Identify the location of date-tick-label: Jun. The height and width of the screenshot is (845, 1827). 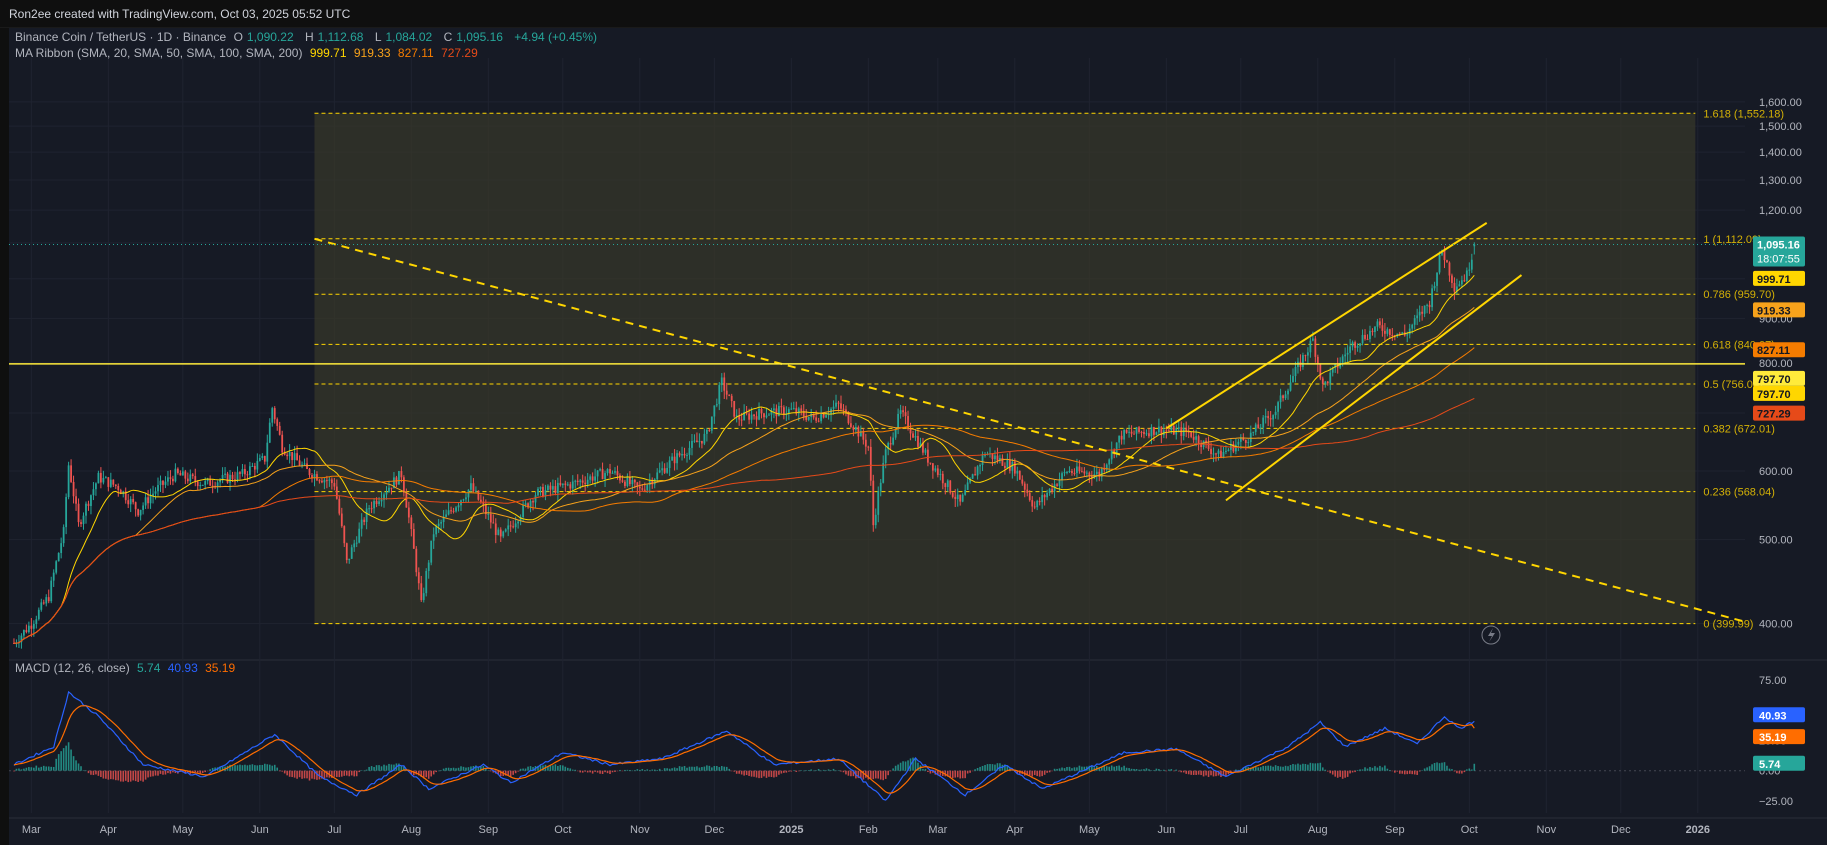
(260, 830).